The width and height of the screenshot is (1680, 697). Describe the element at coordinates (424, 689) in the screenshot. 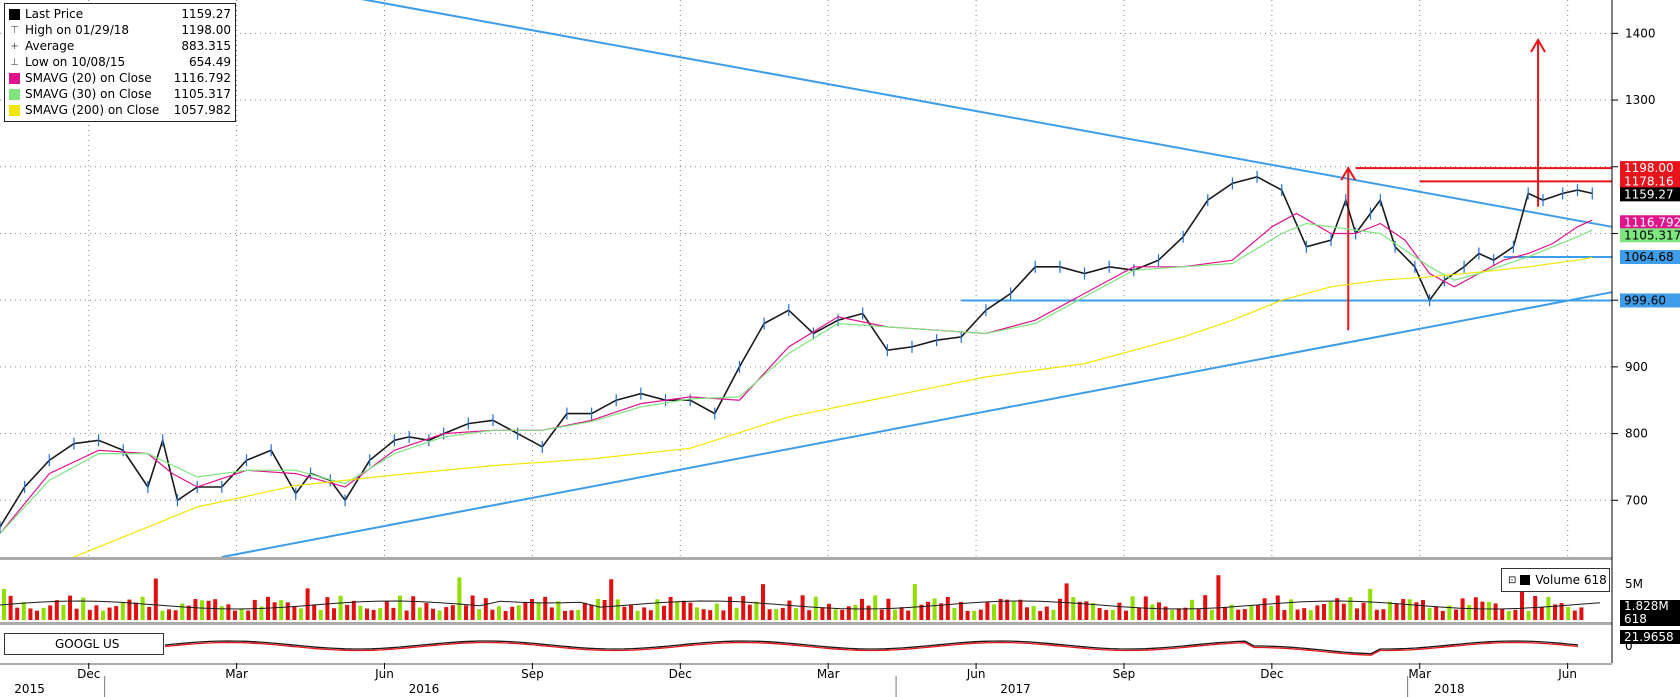

I see `x-year-label: 2016` at that location.